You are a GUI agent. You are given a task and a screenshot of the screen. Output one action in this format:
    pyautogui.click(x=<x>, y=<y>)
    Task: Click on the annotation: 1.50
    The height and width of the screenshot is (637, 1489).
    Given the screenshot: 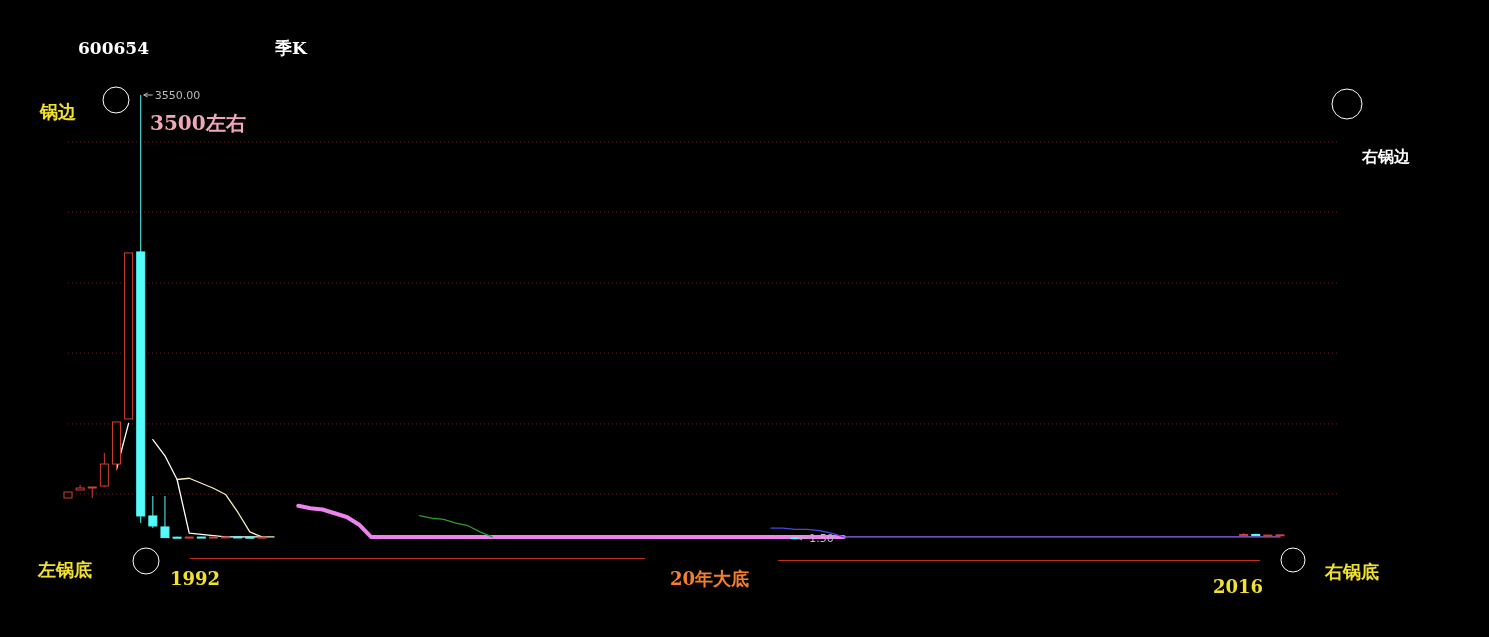 What is the action you would take?
    pyautogui.click(x=821, y=538)
    